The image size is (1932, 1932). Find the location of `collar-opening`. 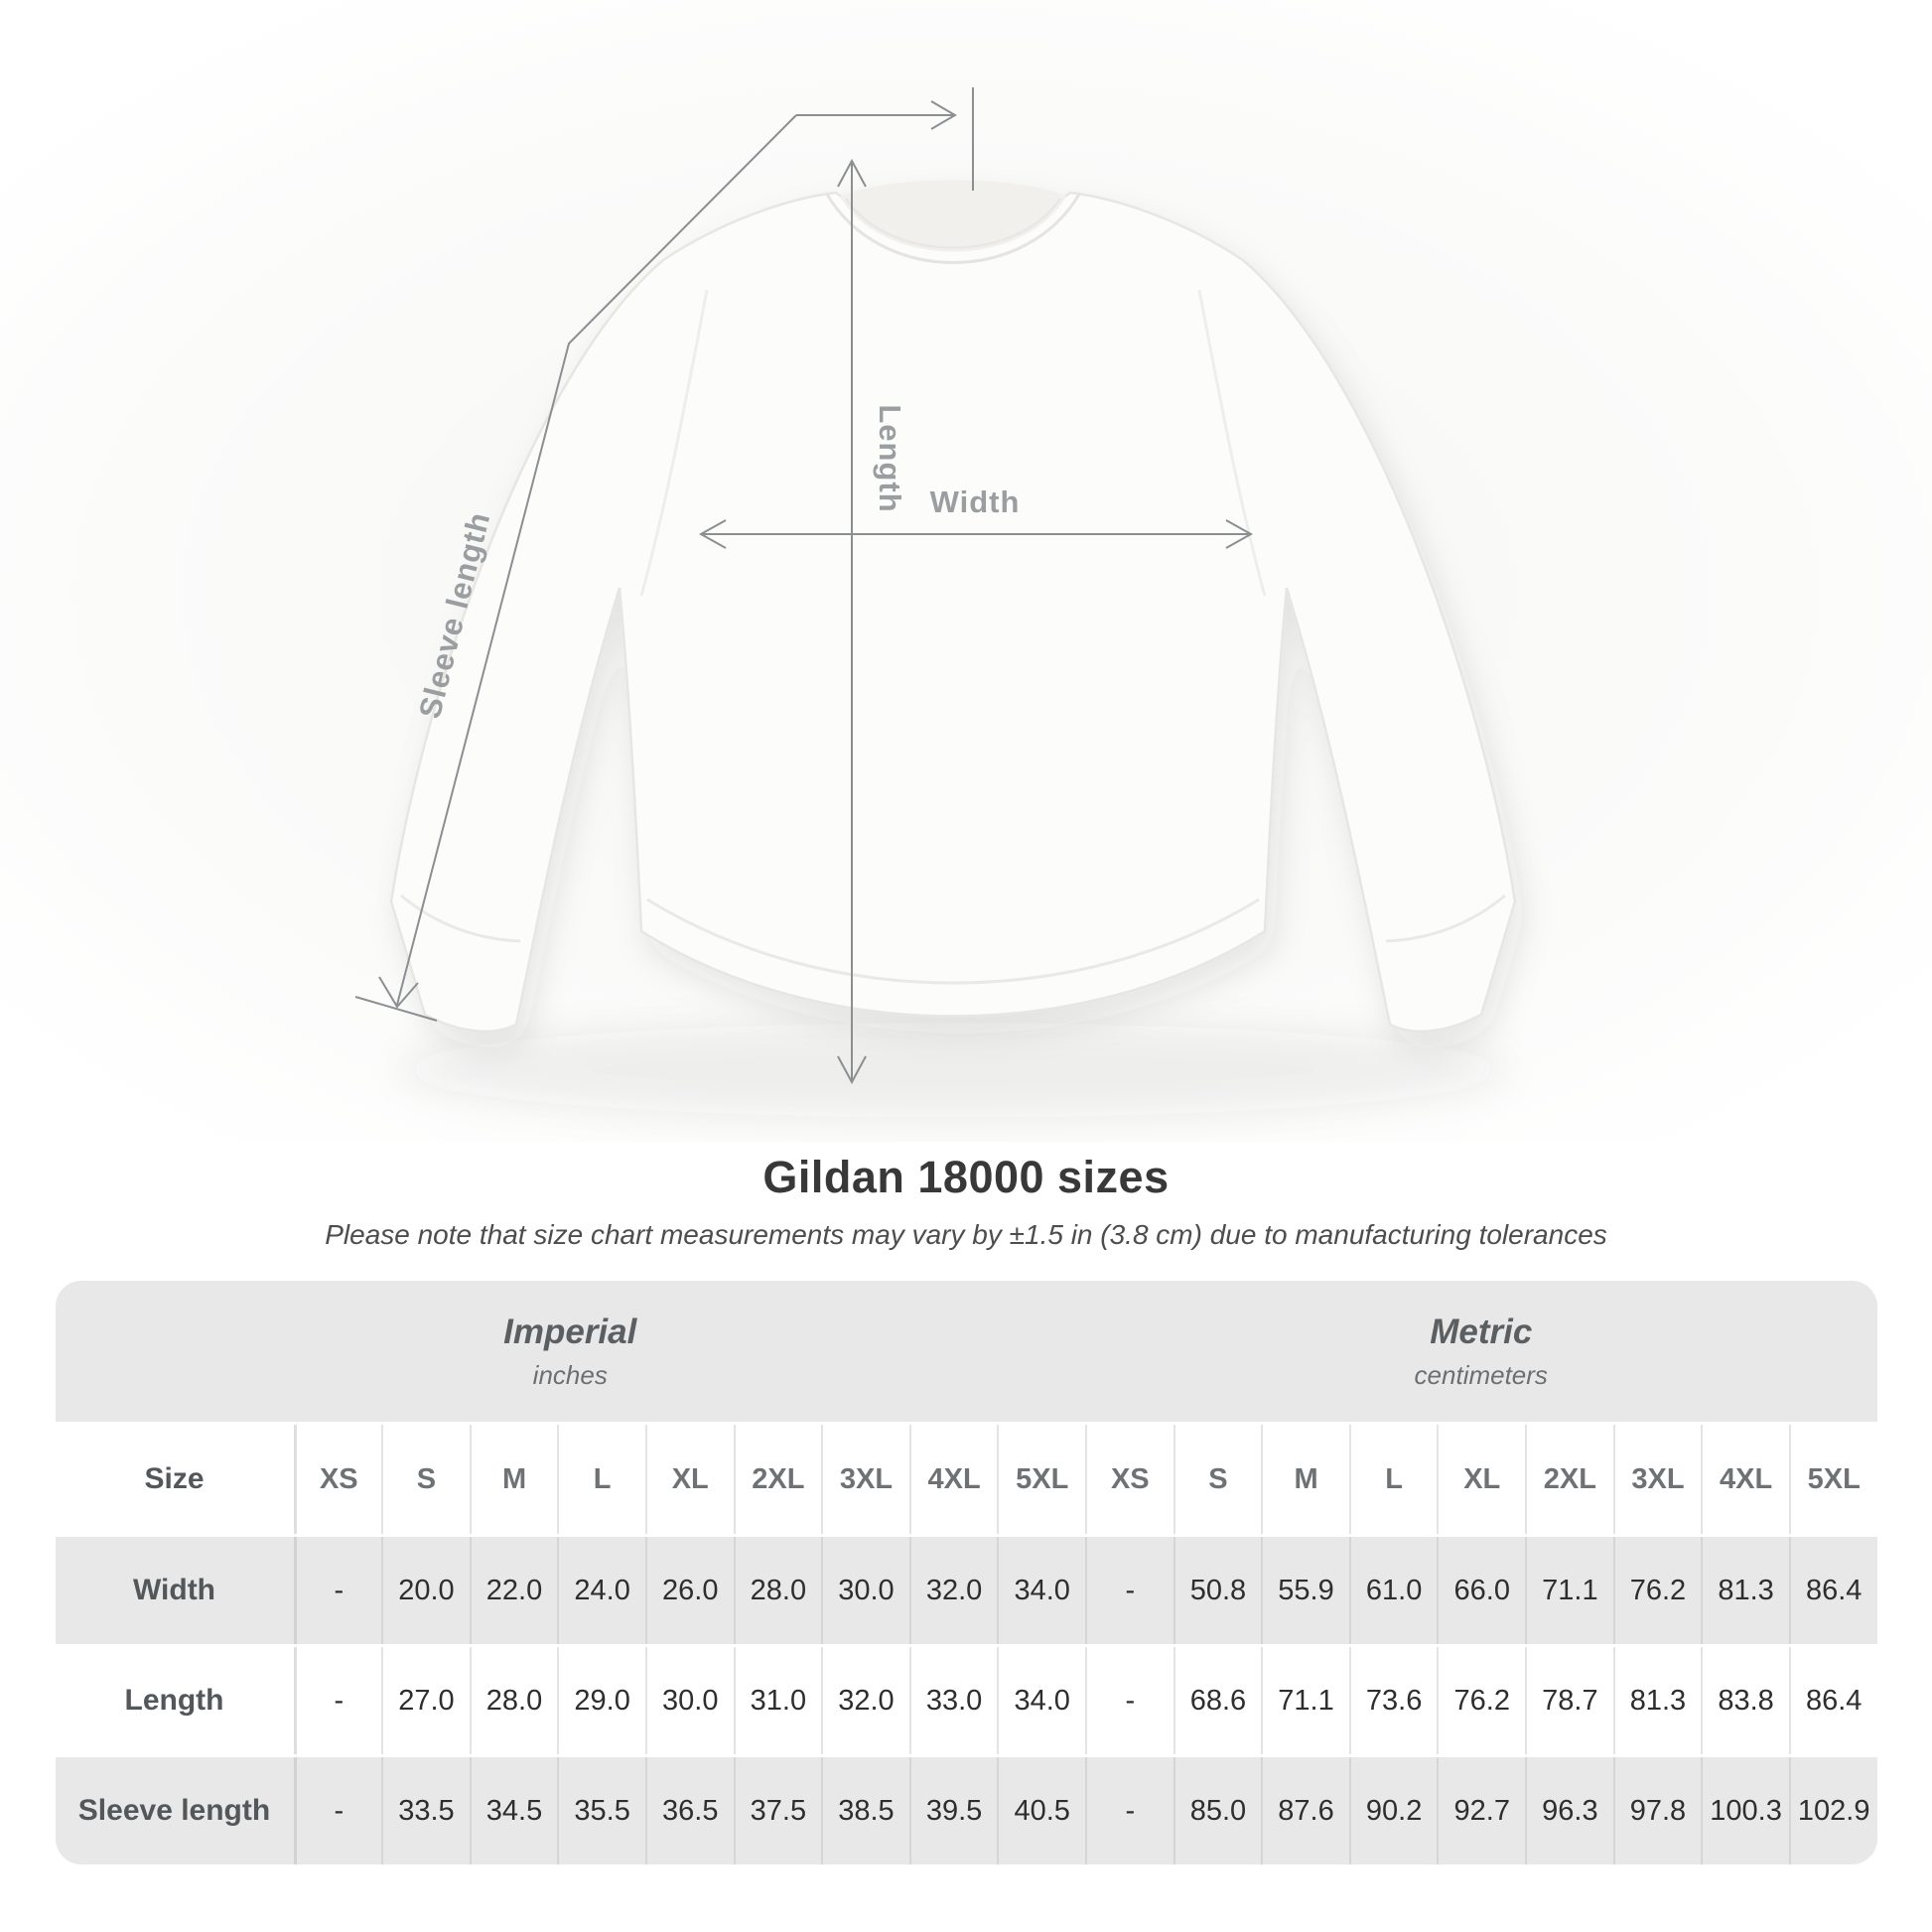

collar-opening is located at coordinates (953, 216).